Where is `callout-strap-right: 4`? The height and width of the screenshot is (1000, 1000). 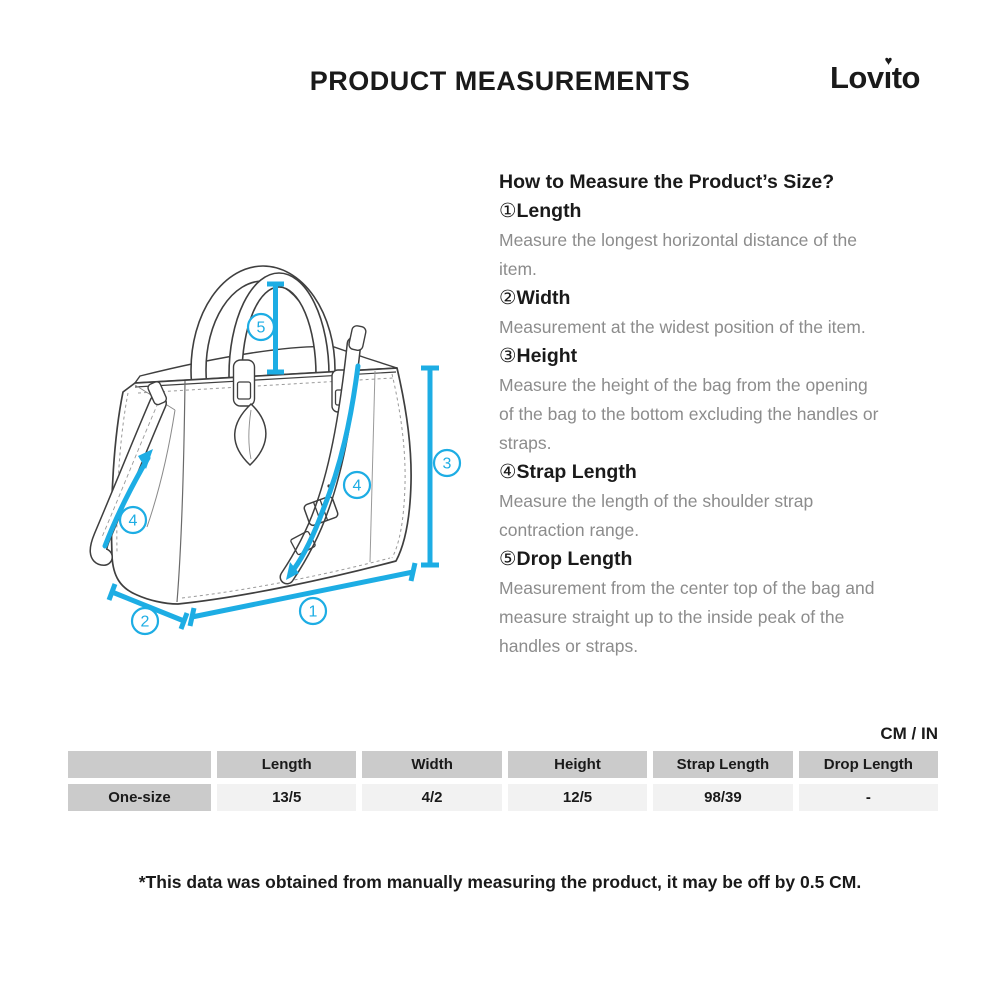 callout-strap-right: 4 is located at coordinates (357, 485).